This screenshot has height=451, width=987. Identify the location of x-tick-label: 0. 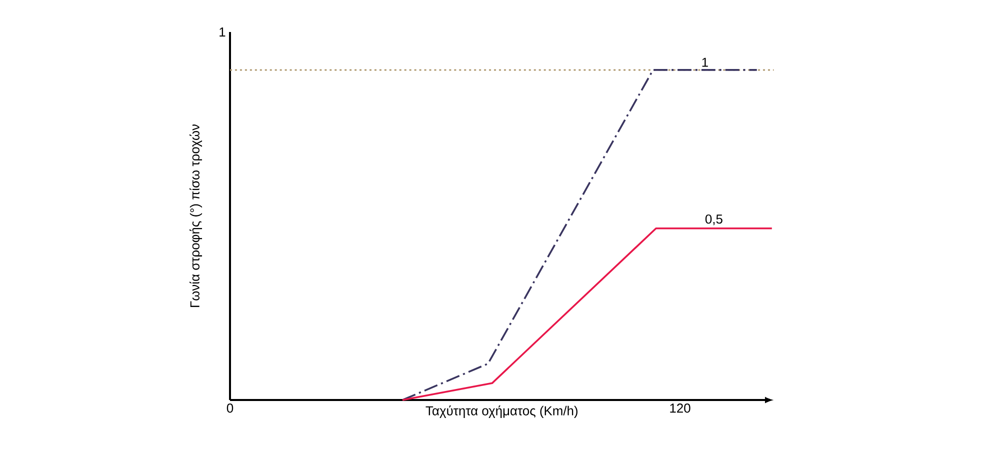
(230, 408).